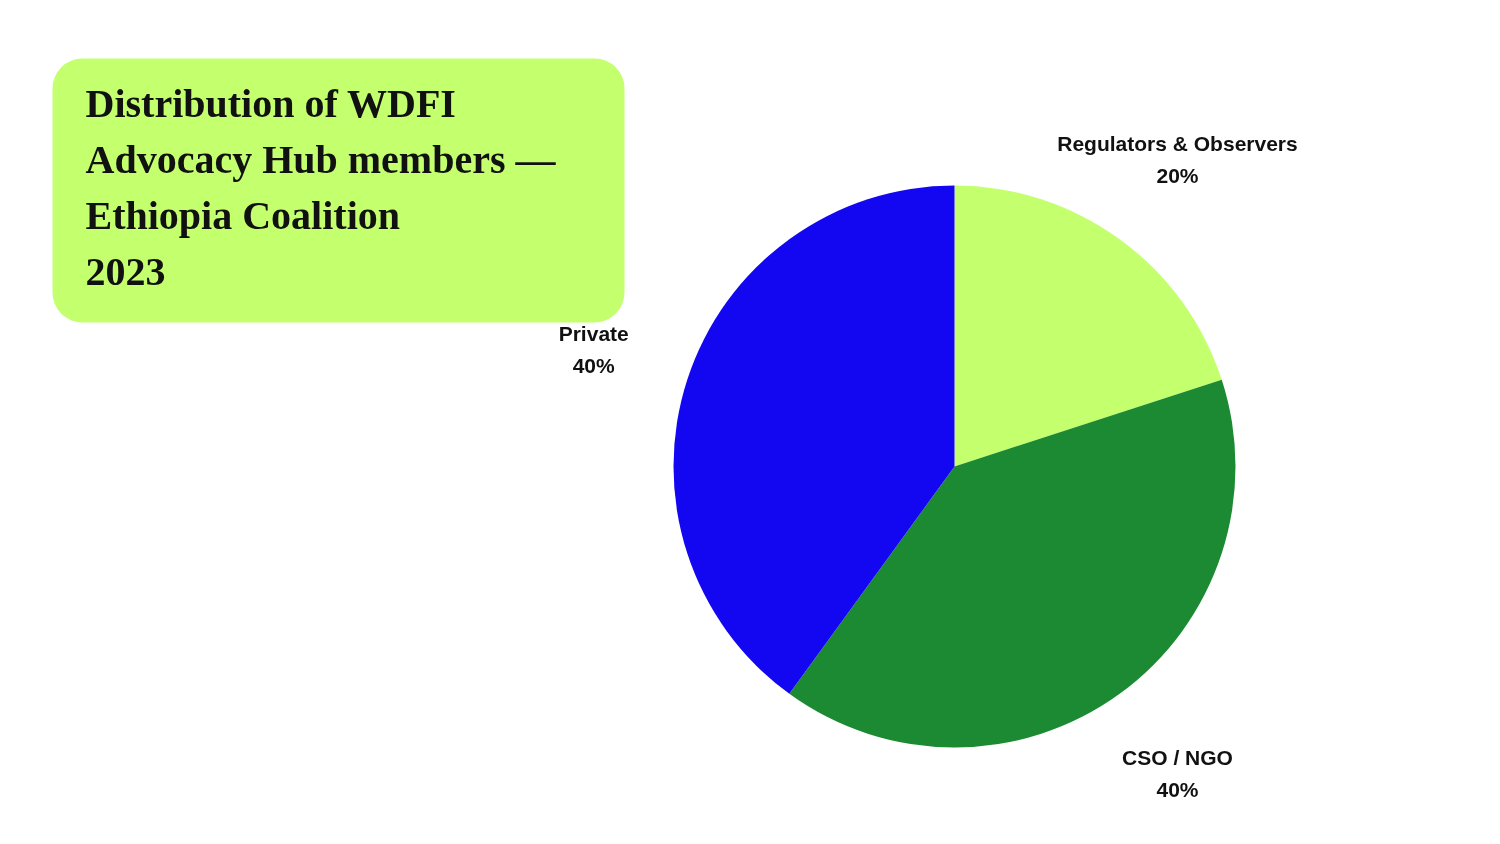 This screenshot has width=1500, height=844. Describe the element at coordinates (321, 187) in the screenshot. I see `text: Distribution of WDFI Advocacy Hub members — Ethiopia Coalition 2023` at that location.